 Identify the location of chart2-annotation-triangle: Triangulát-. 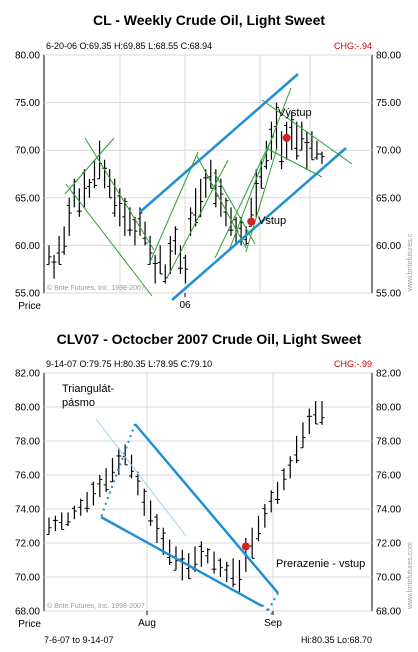
(88, 389).